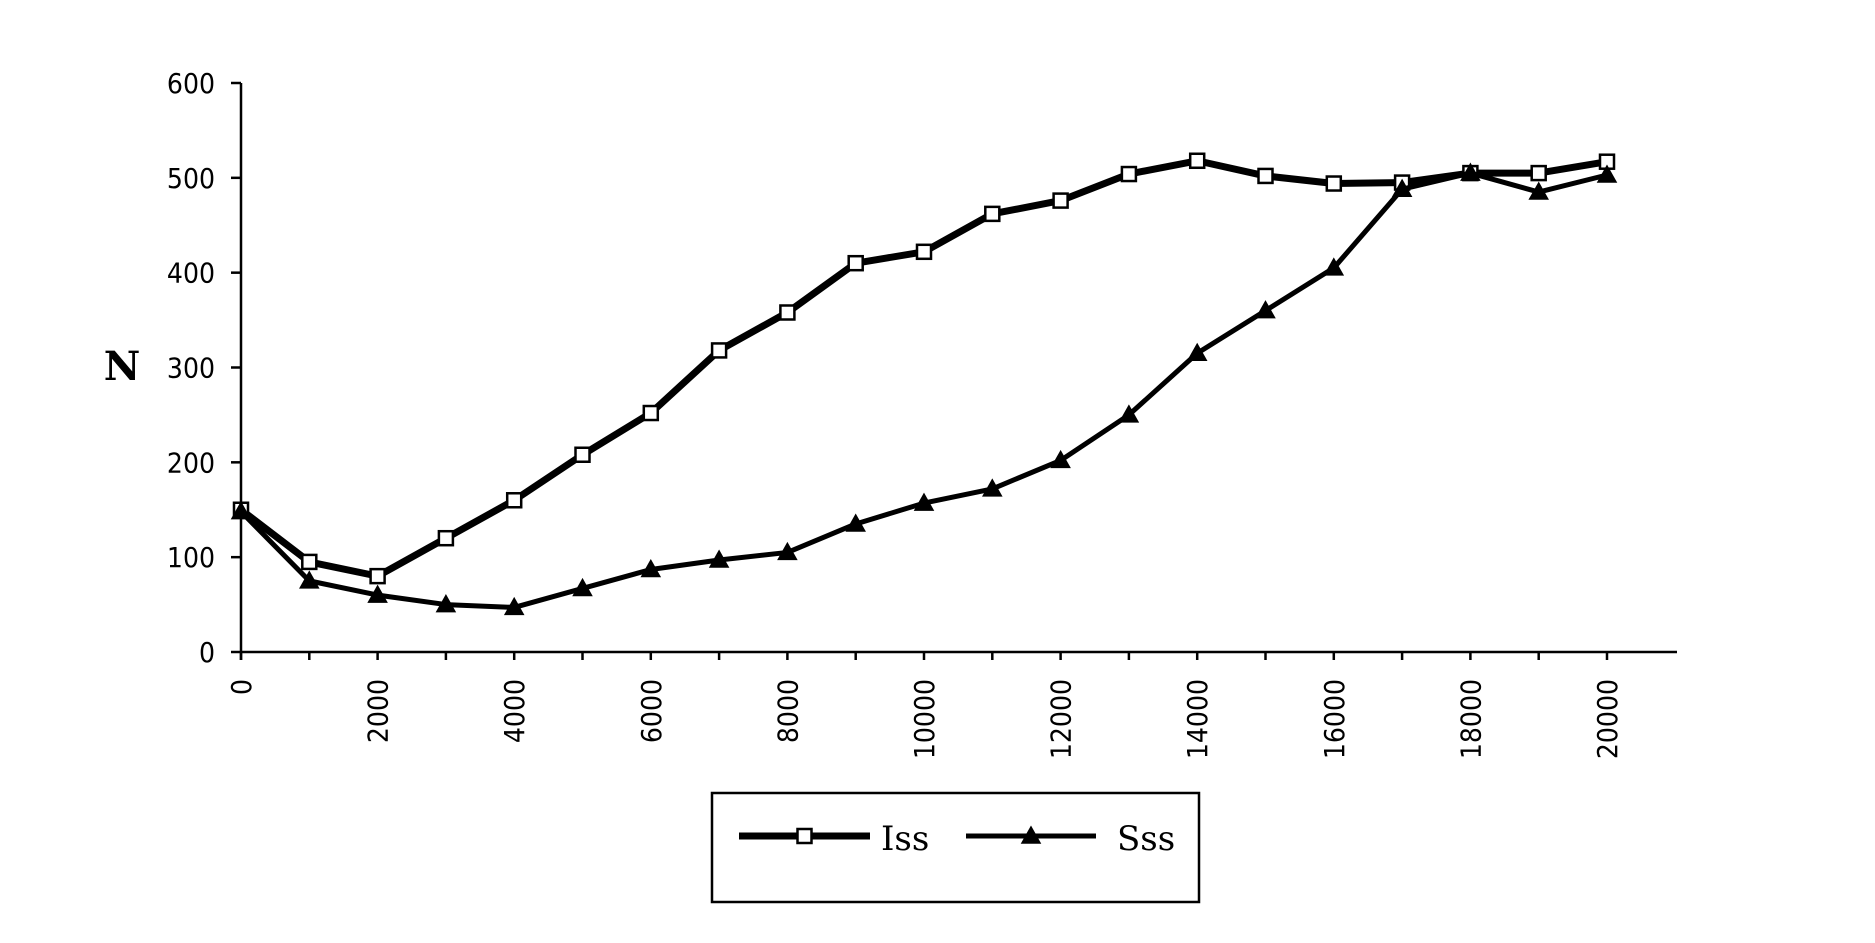 The image size is (1875, 943). I want to click on x-tick-label: 10000, so click(924, 719).